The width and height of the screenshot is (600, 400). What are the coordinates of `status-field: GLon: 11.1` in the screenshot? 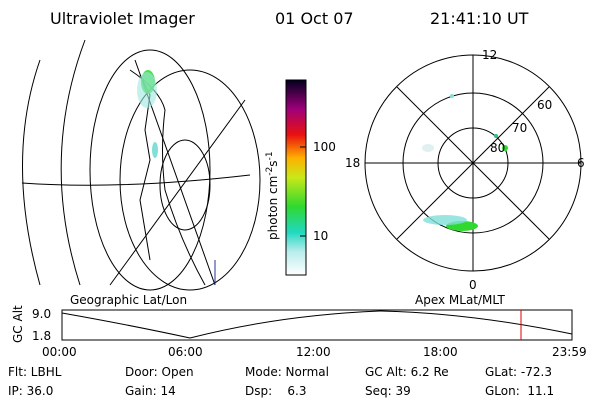 It's located at (519, 391).